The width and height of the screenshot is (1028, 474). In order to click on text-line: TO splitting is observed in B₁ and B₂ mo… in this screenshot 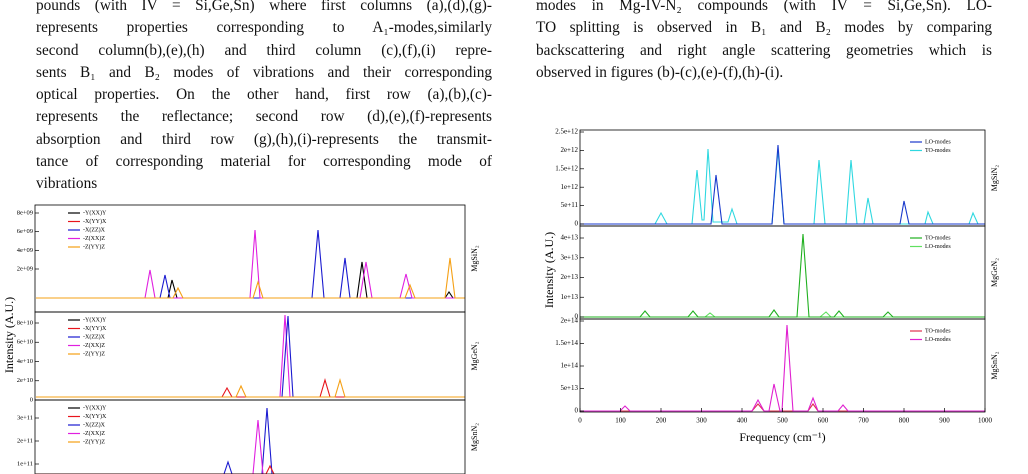, I will do `click(764, 28)`.